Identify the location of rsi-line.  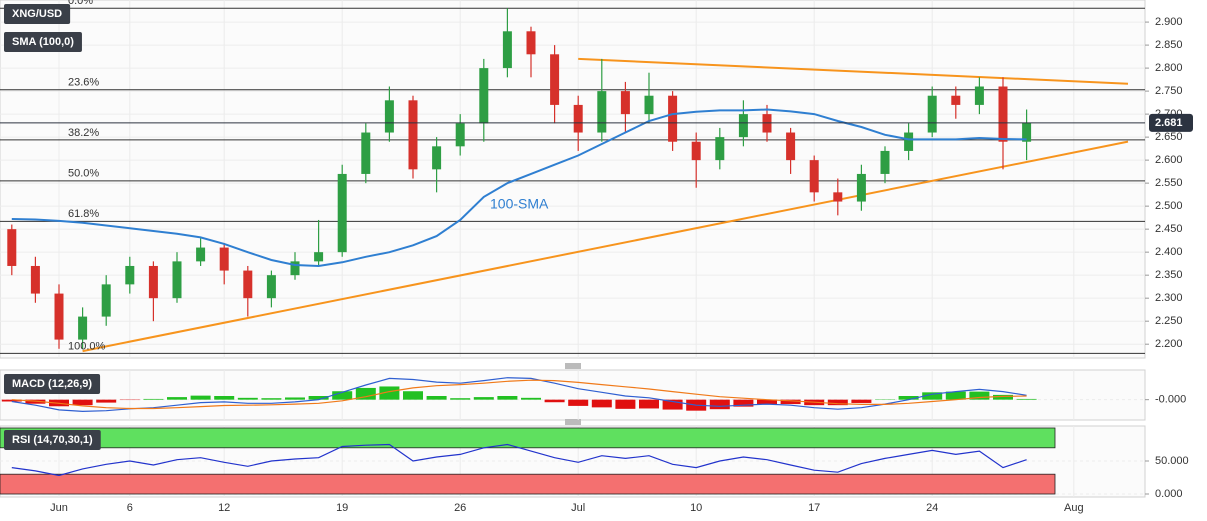
(519, 460).